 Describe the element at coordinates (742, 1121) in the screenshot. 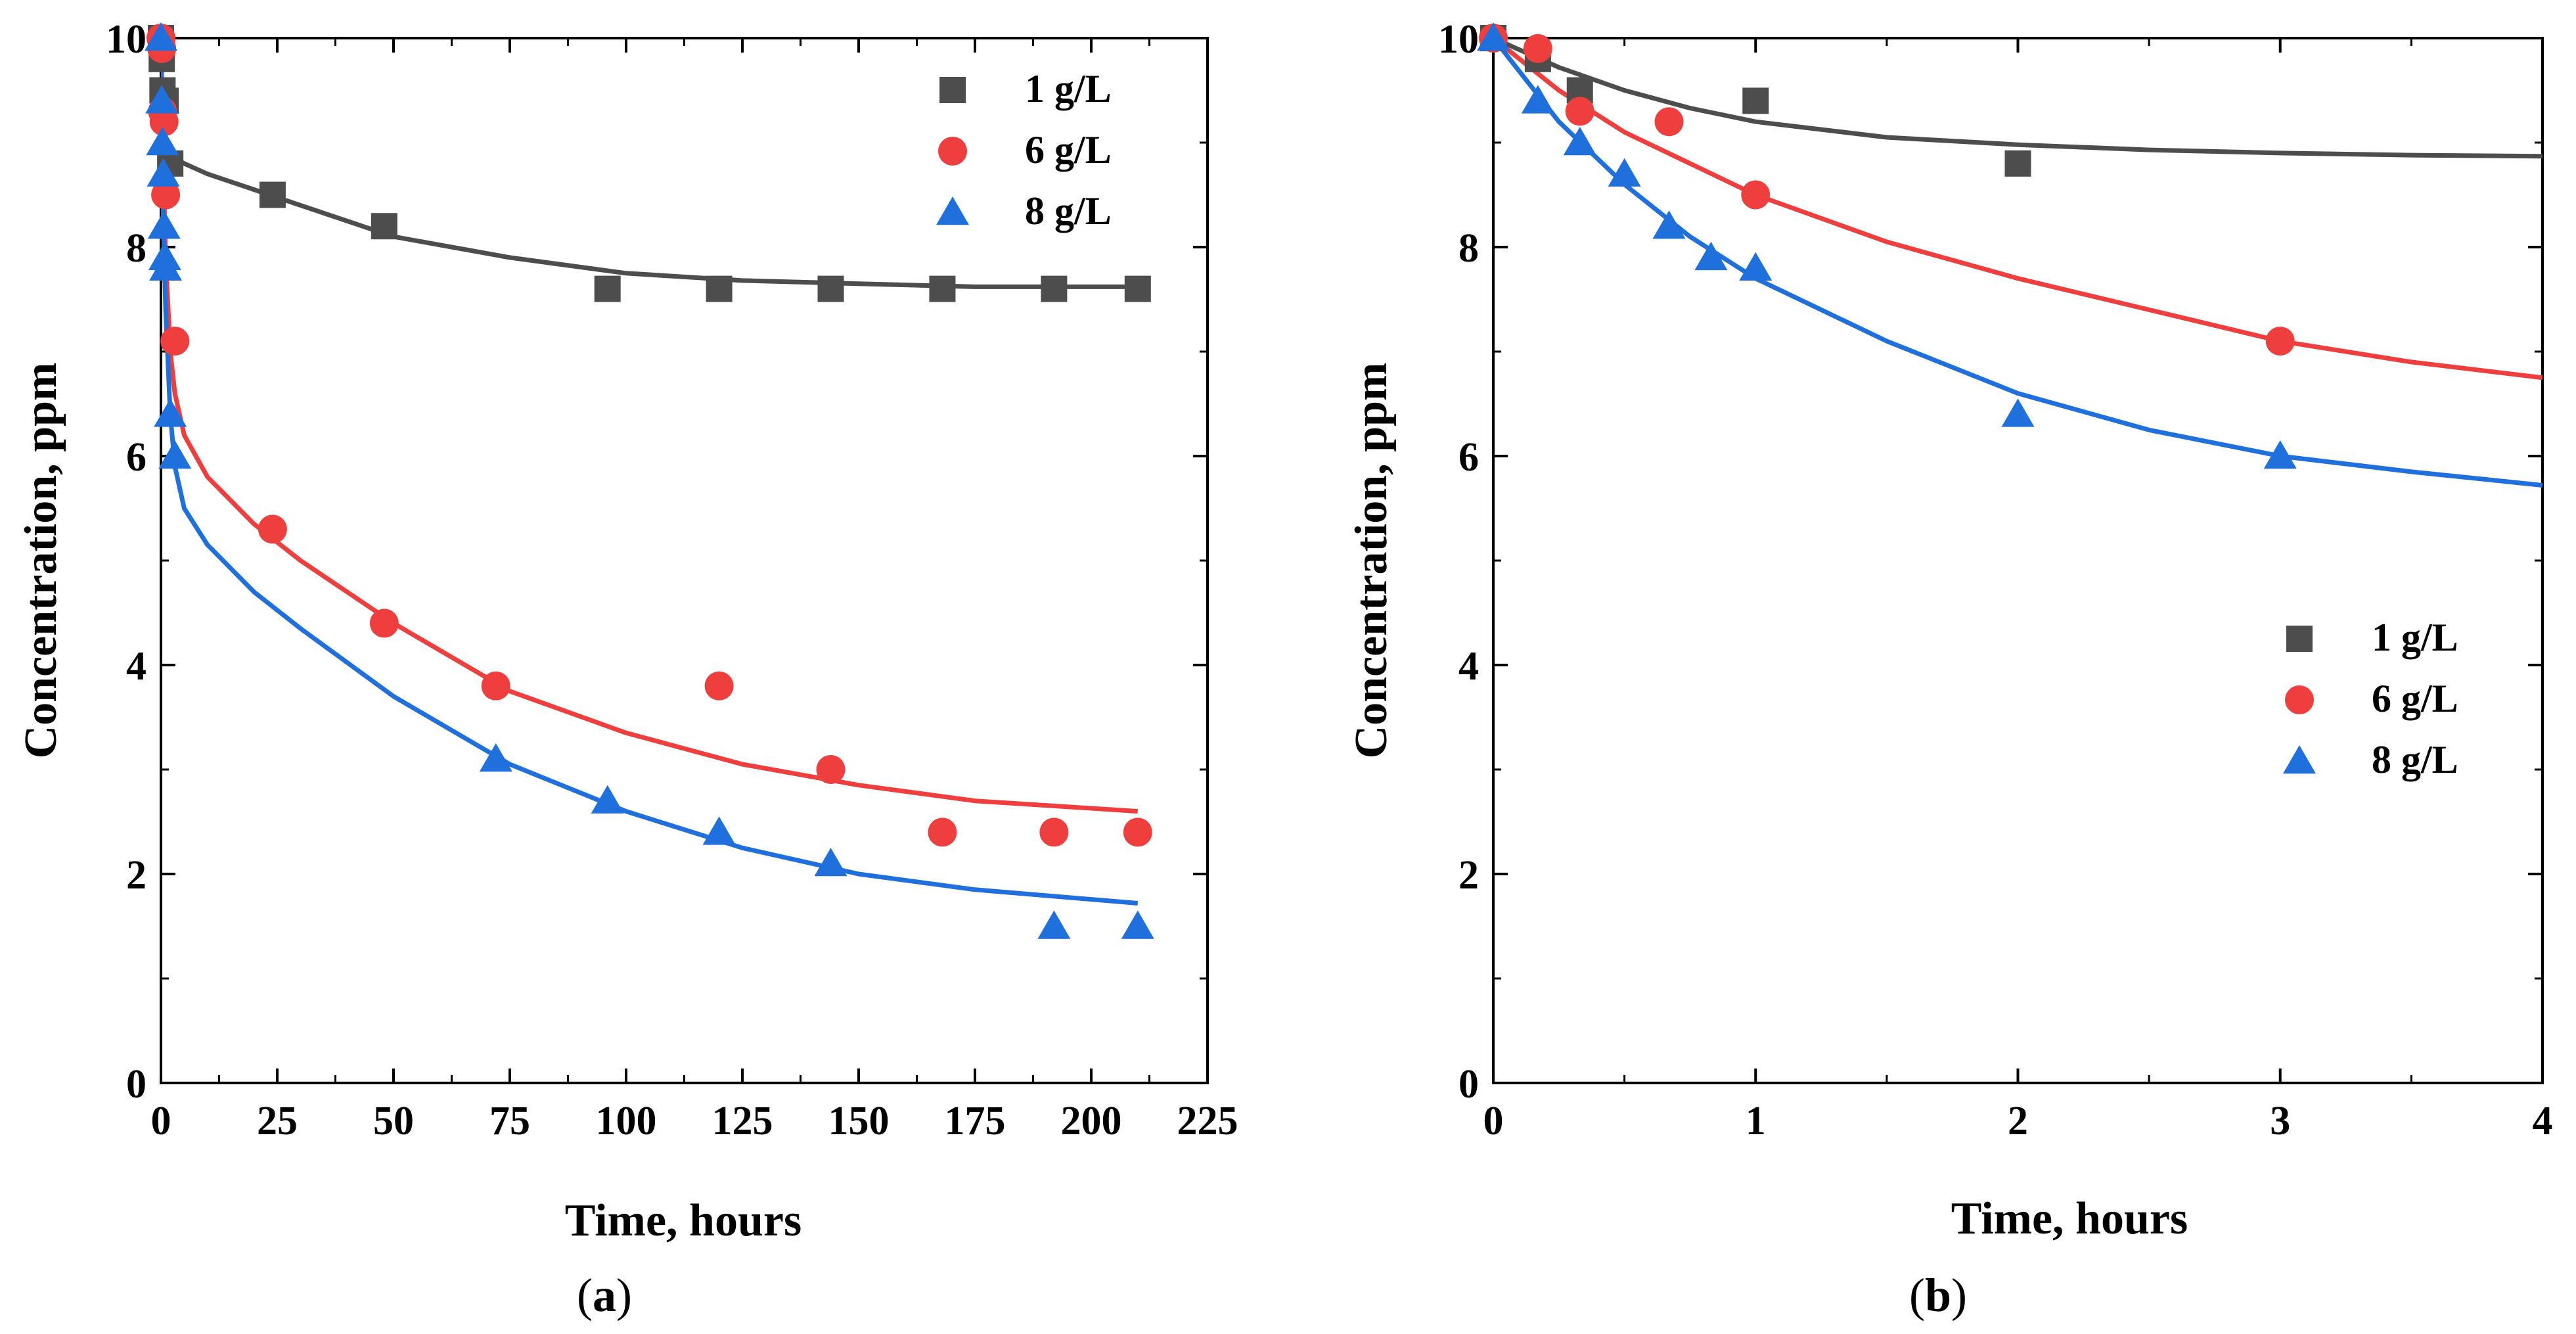

I see `x-tick-label: 125` at that location.